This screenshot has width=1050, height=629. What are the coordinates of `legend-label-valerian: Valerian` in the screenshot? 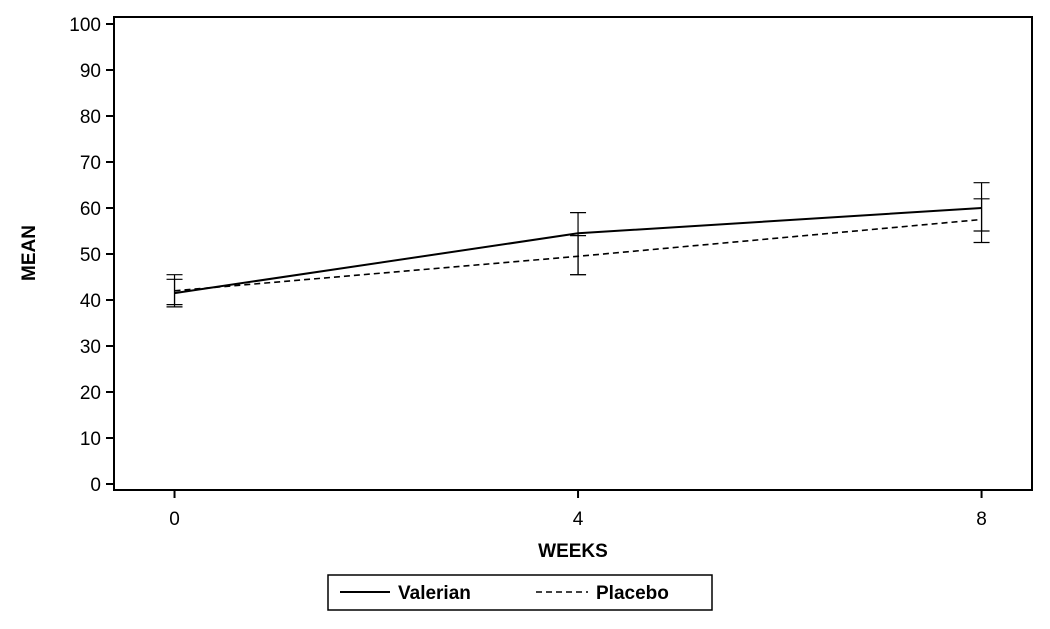 It's located at (434, 593).